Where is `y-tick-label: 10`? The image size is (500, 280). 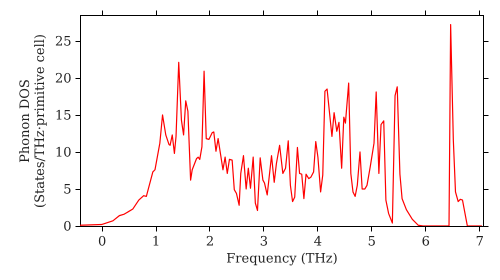 y-tick-label: 10 is located at coordinates (63, 152).